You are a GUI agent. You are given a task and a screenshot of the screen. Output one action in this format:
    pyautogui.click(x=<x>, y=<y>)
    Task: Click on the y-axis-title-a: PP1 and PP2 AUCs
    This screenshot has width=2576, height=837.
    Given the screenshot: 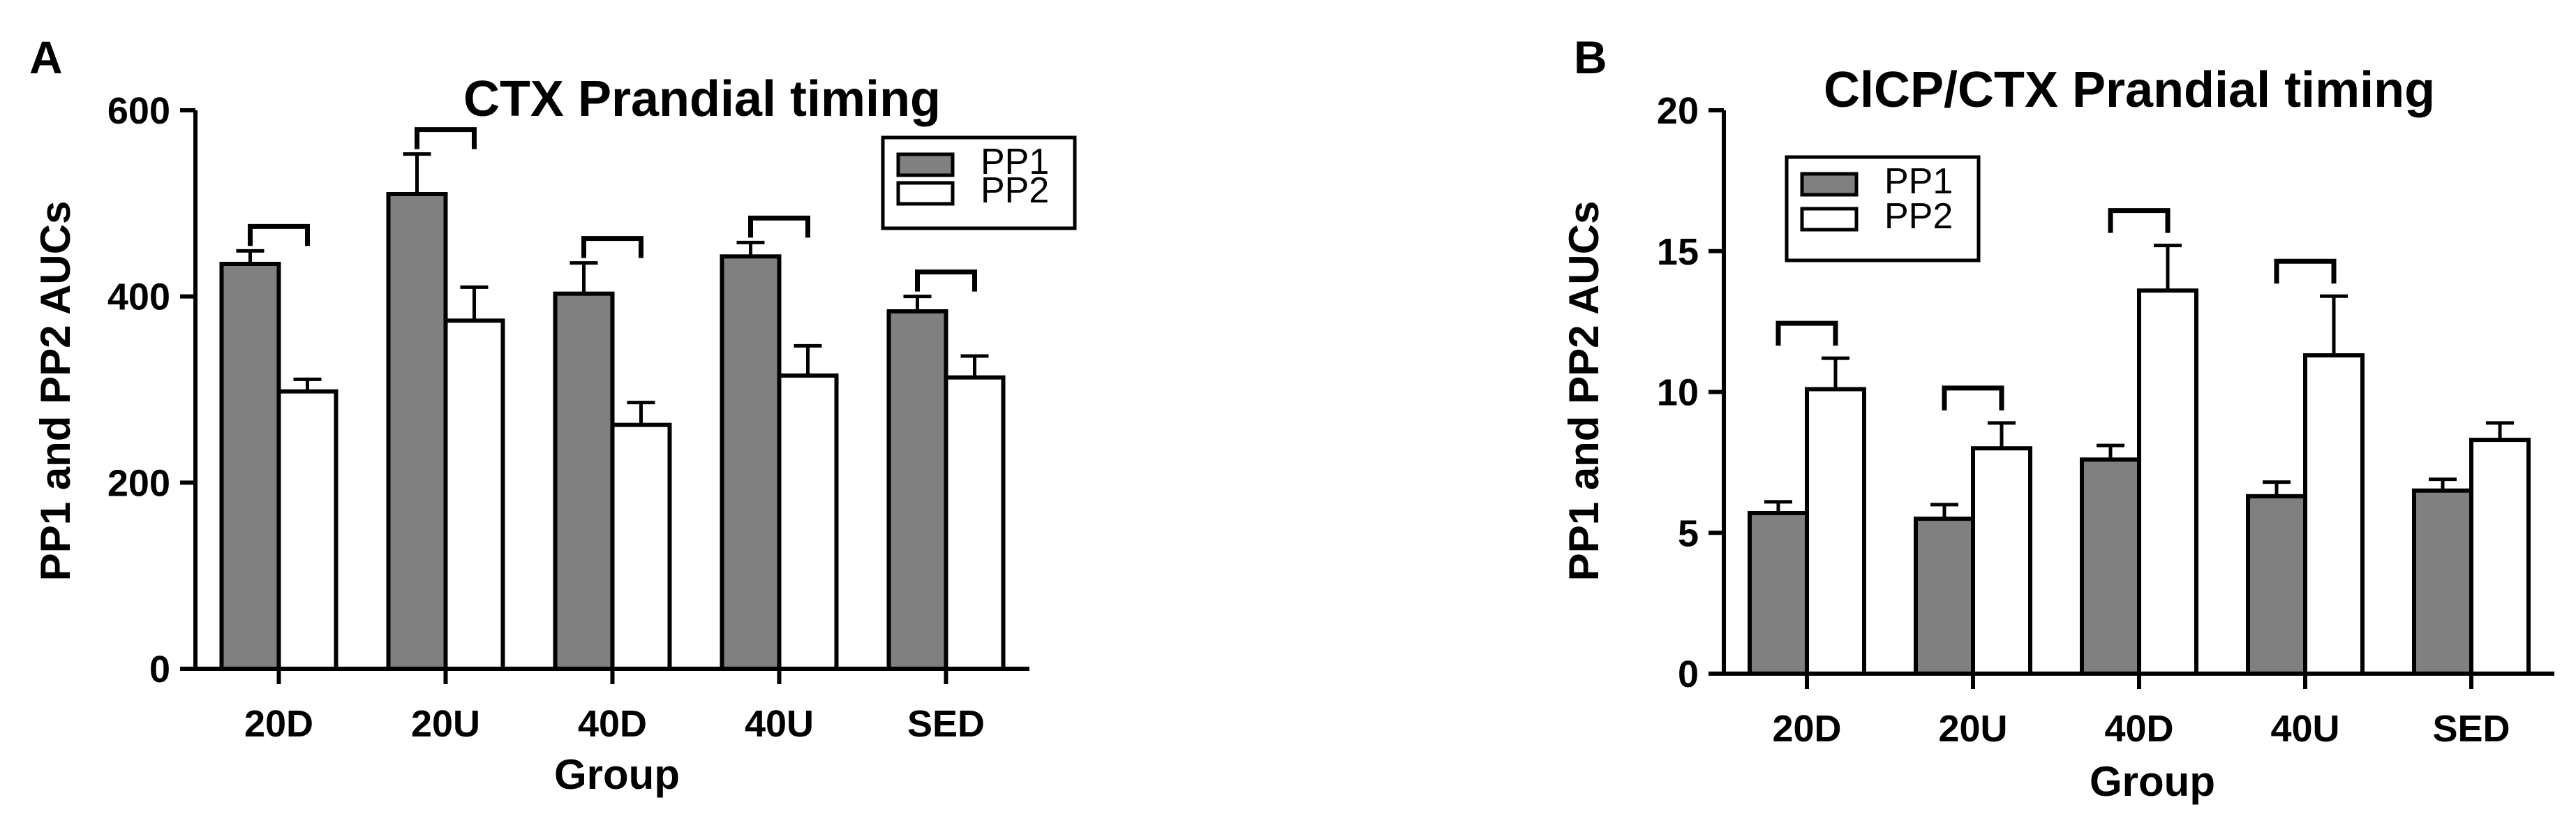 What is the action you would take?
    pyautogui.click(x=55, y=391)
    